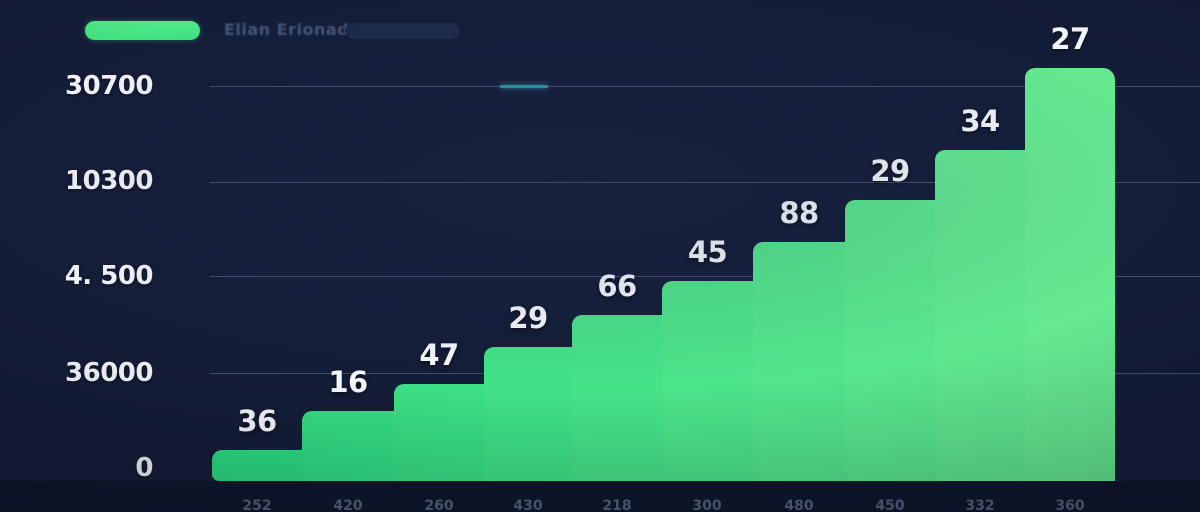  Describe the element at coordinates (348, 382) in the screenshot. I see `bar-value-label: 16` at that location.